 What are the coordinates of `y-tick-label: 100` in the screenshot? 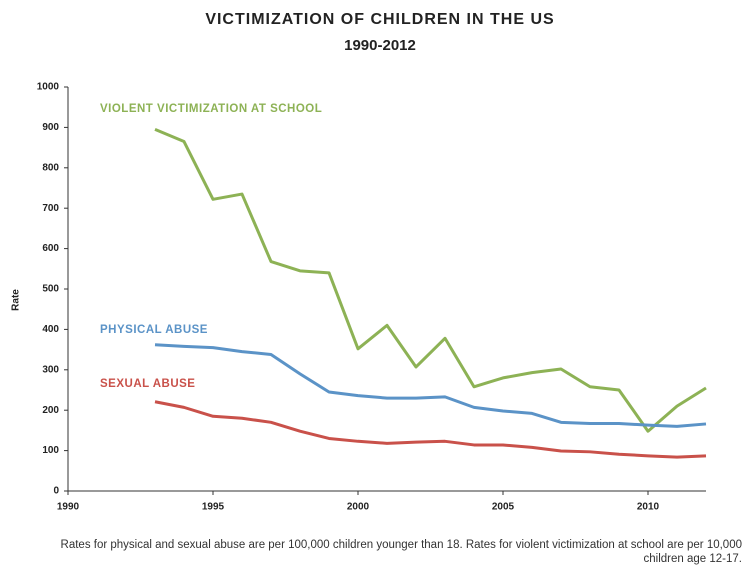 It's located at (50, 450).